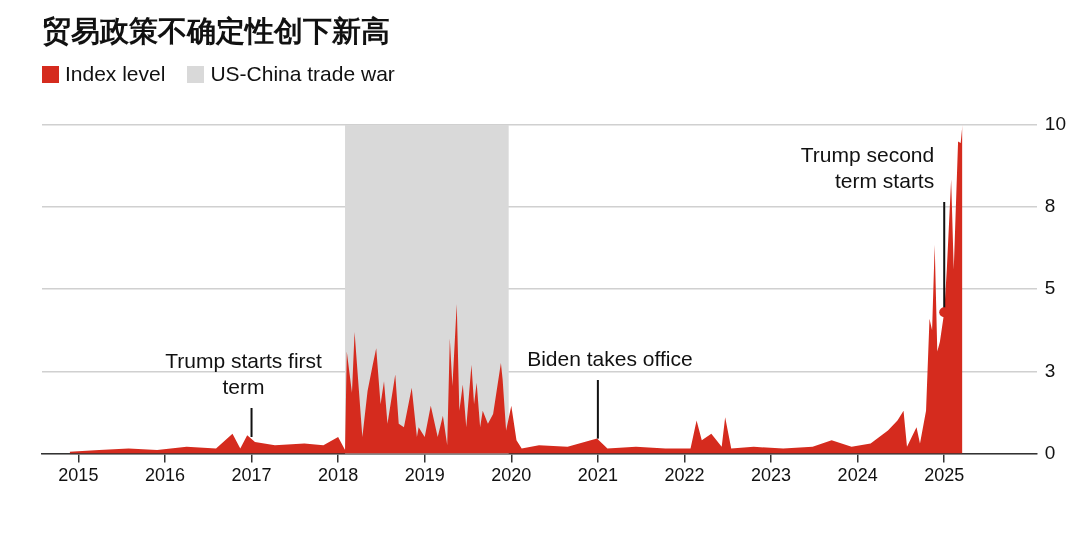  Describe the element at coordinates (944, 475) in the screenshot. I see `x-tick-label: 2025` at that location.